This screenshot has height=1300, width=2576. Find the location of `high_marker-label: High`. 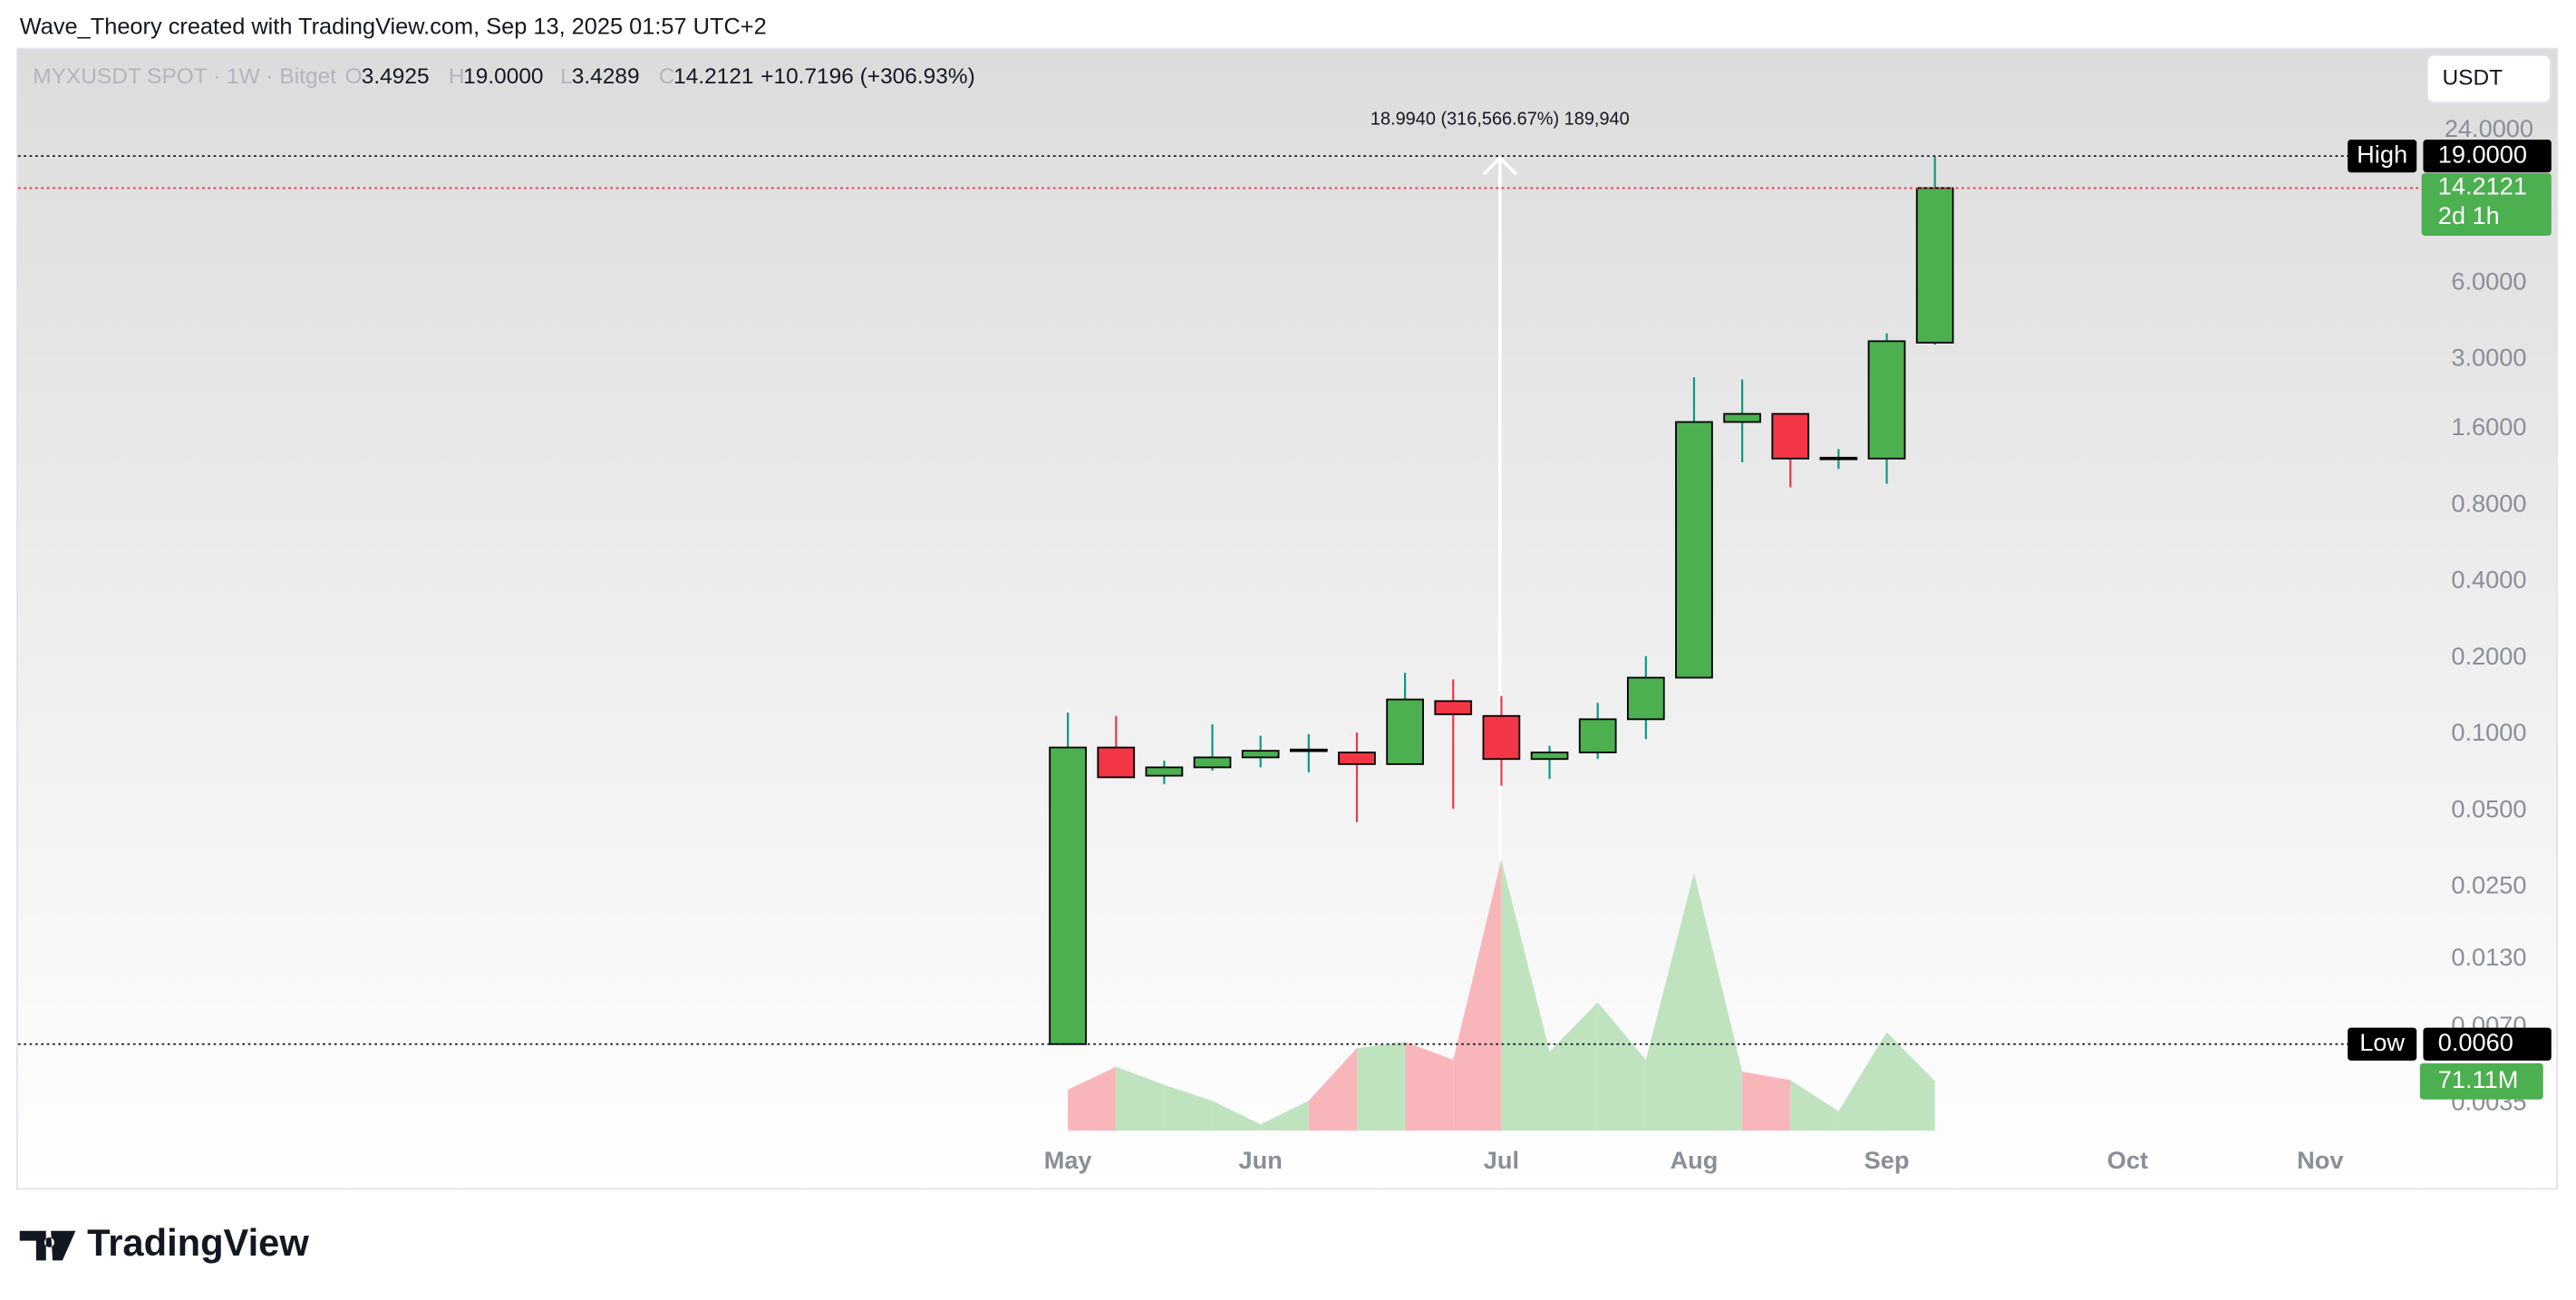

high_marker-label: High is located at coordinates (2382, 154).